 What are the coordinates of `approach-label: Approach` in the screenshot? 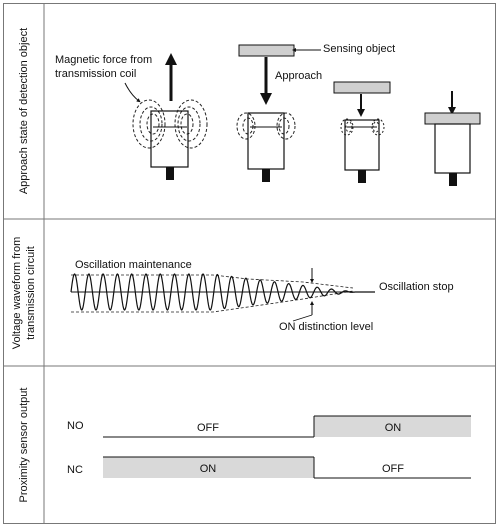 It's located at (298, 76).